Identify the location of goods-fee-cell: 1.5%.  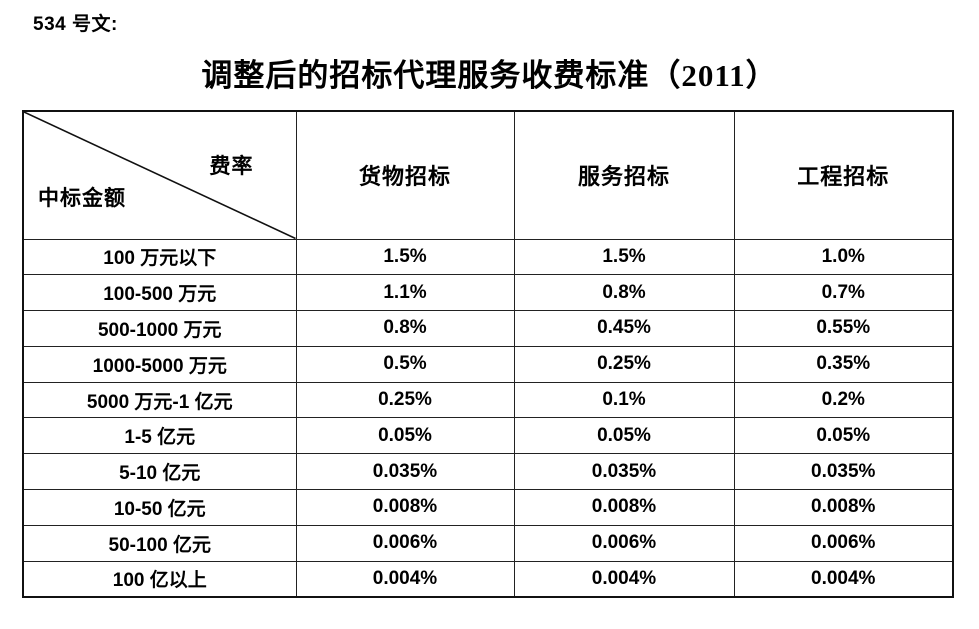
(405, 257).